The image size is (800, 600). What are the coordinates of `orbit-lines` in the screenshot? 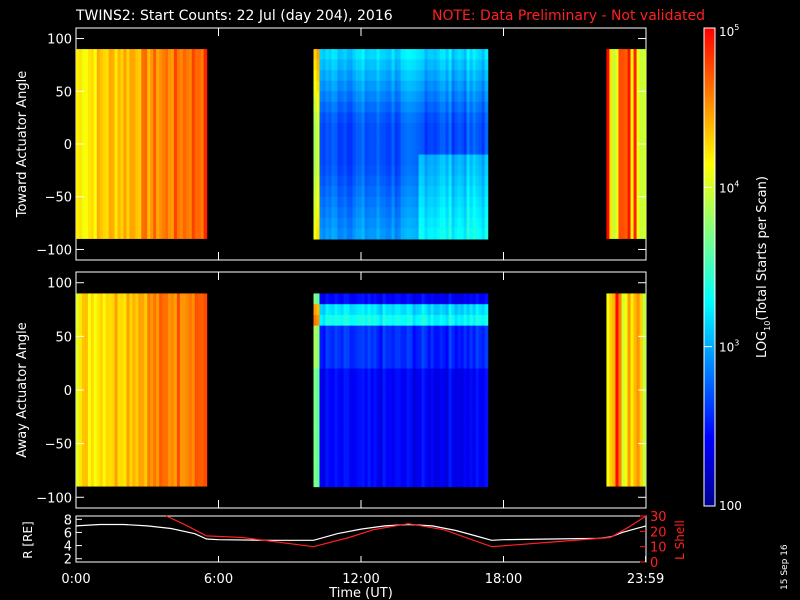 It's located at (361, 531).